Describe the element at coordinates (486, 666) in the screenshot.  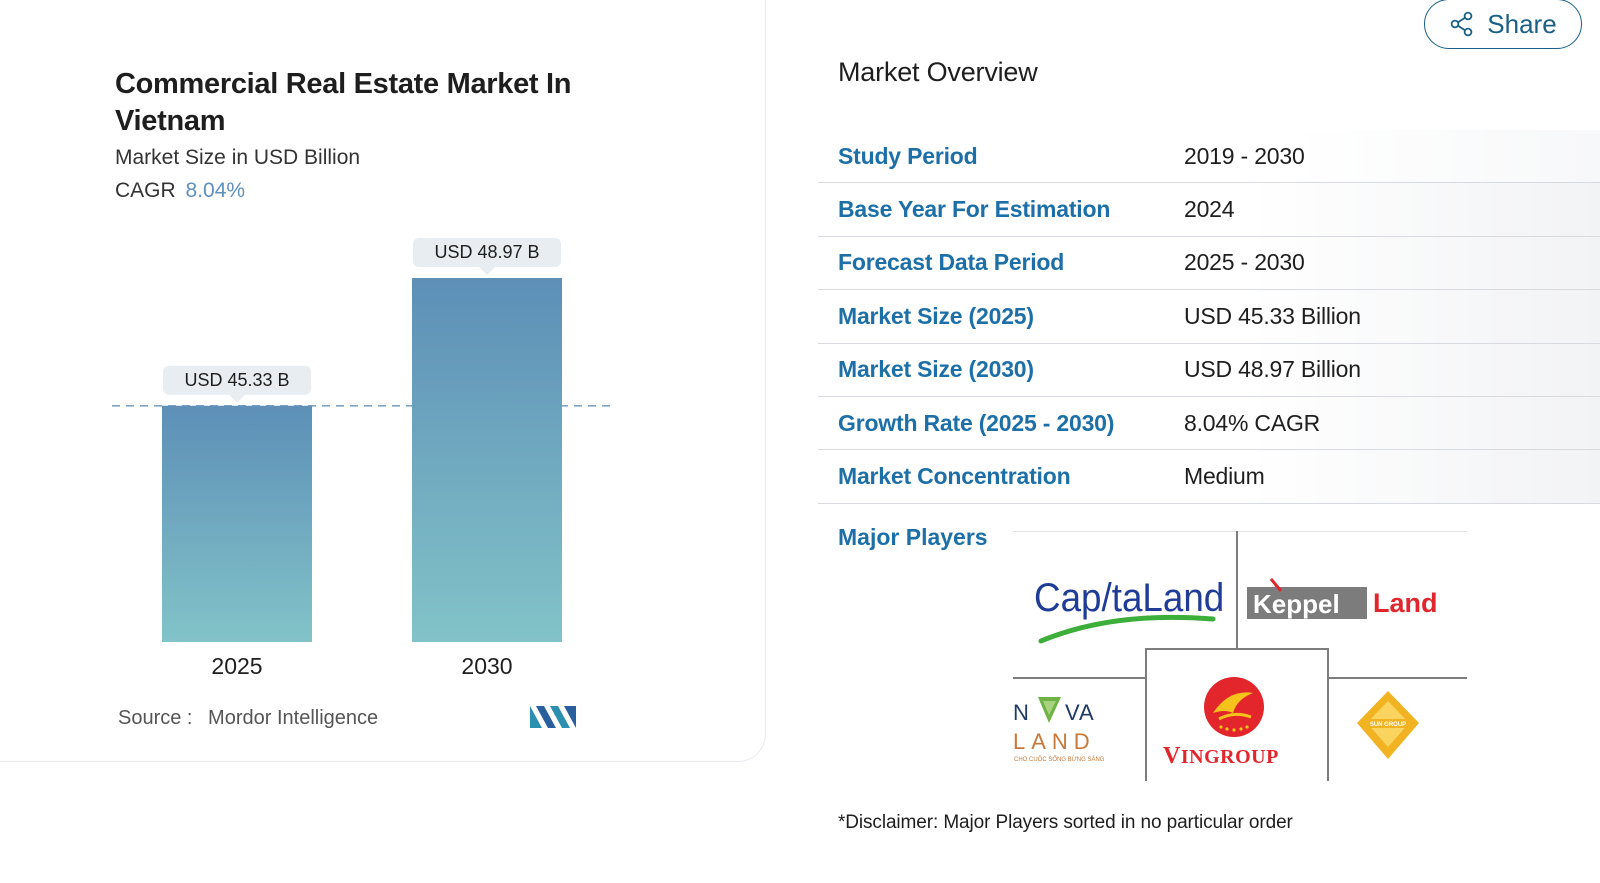
I see `x-tick-label: 2030` at that location.